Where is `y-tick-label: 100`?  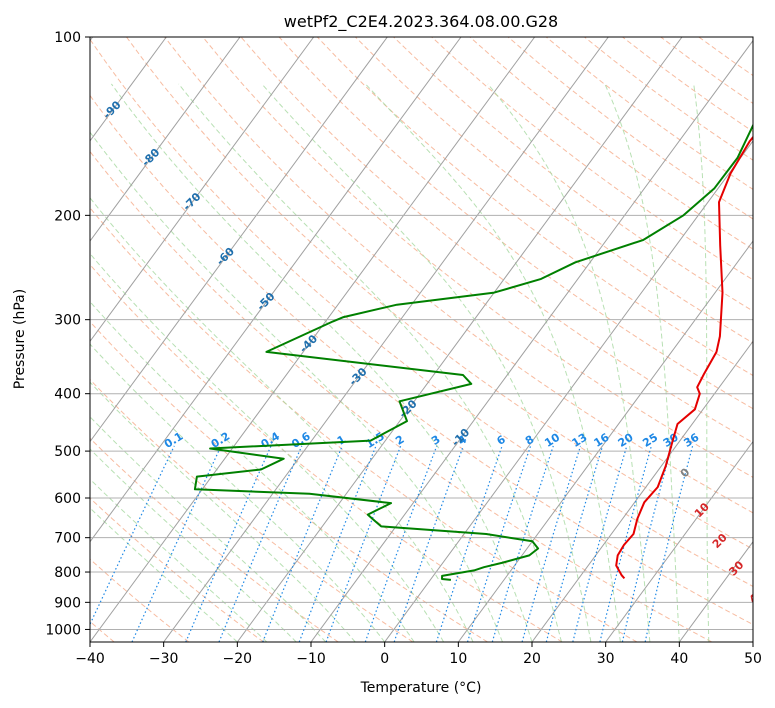
y-tick-label: 100 is located at coordinates (67, 38).